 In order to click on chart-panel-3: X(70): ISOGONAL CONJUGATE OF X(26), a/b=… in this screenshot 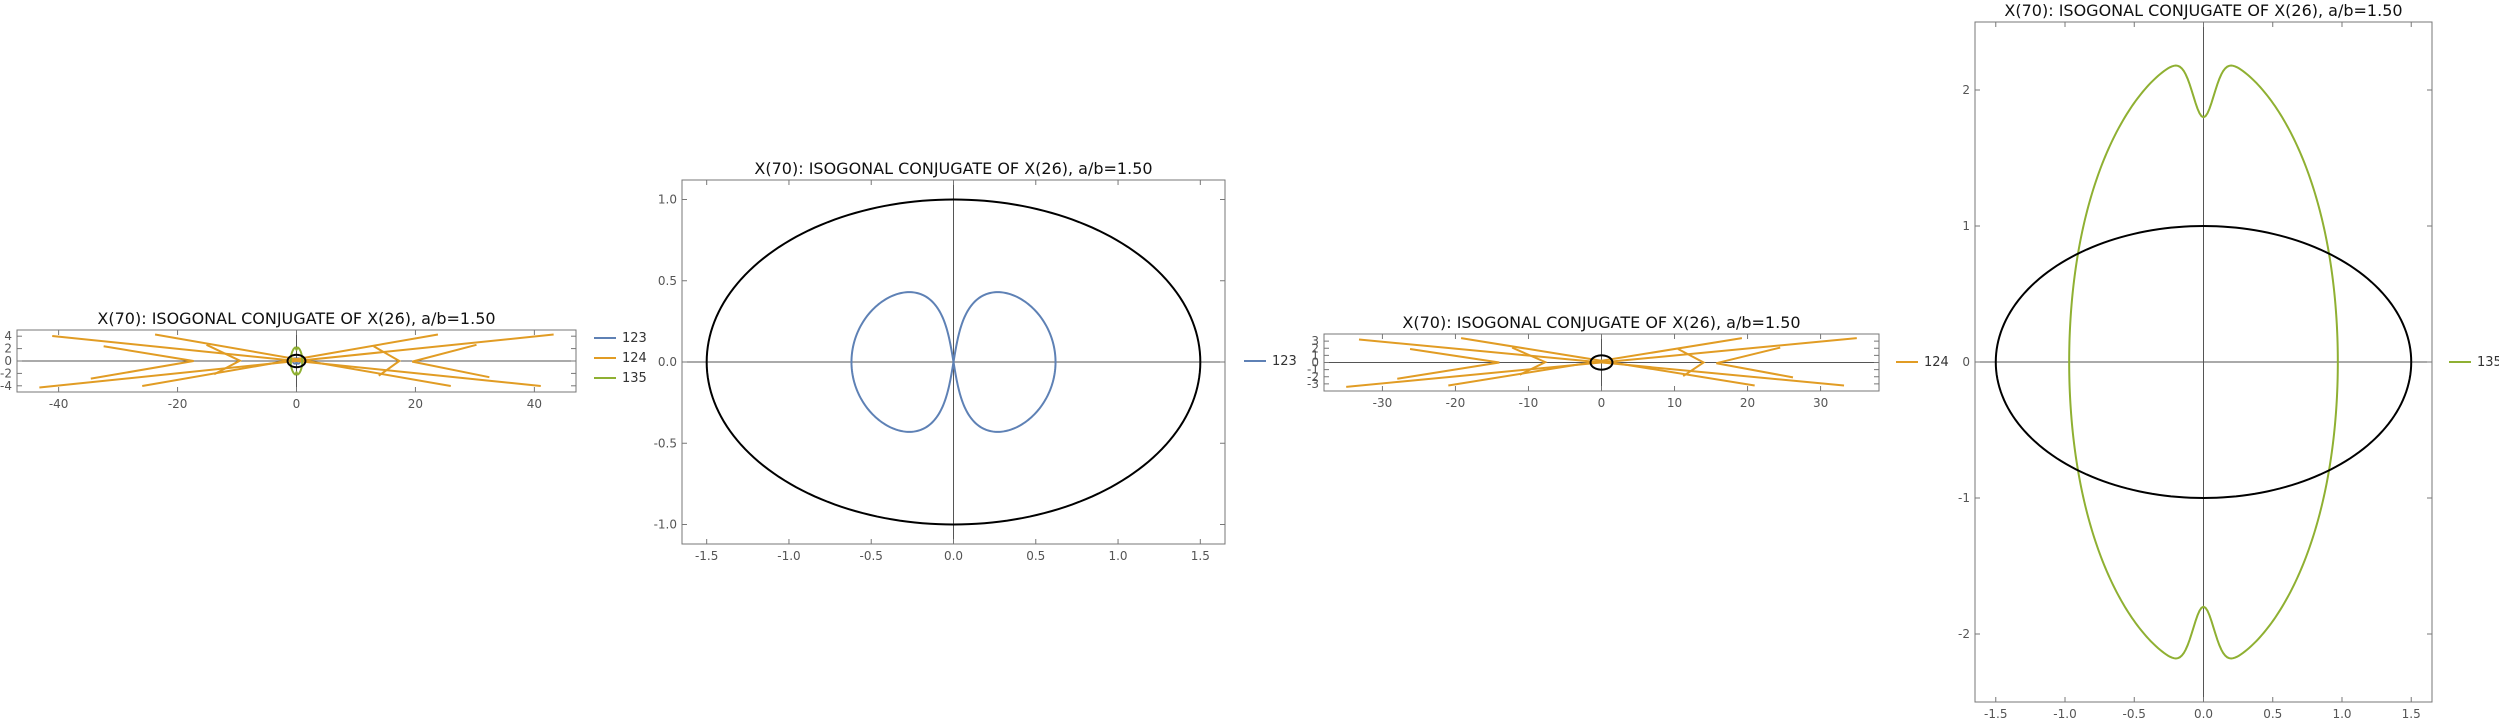, I will do `click(1628, 361)`.